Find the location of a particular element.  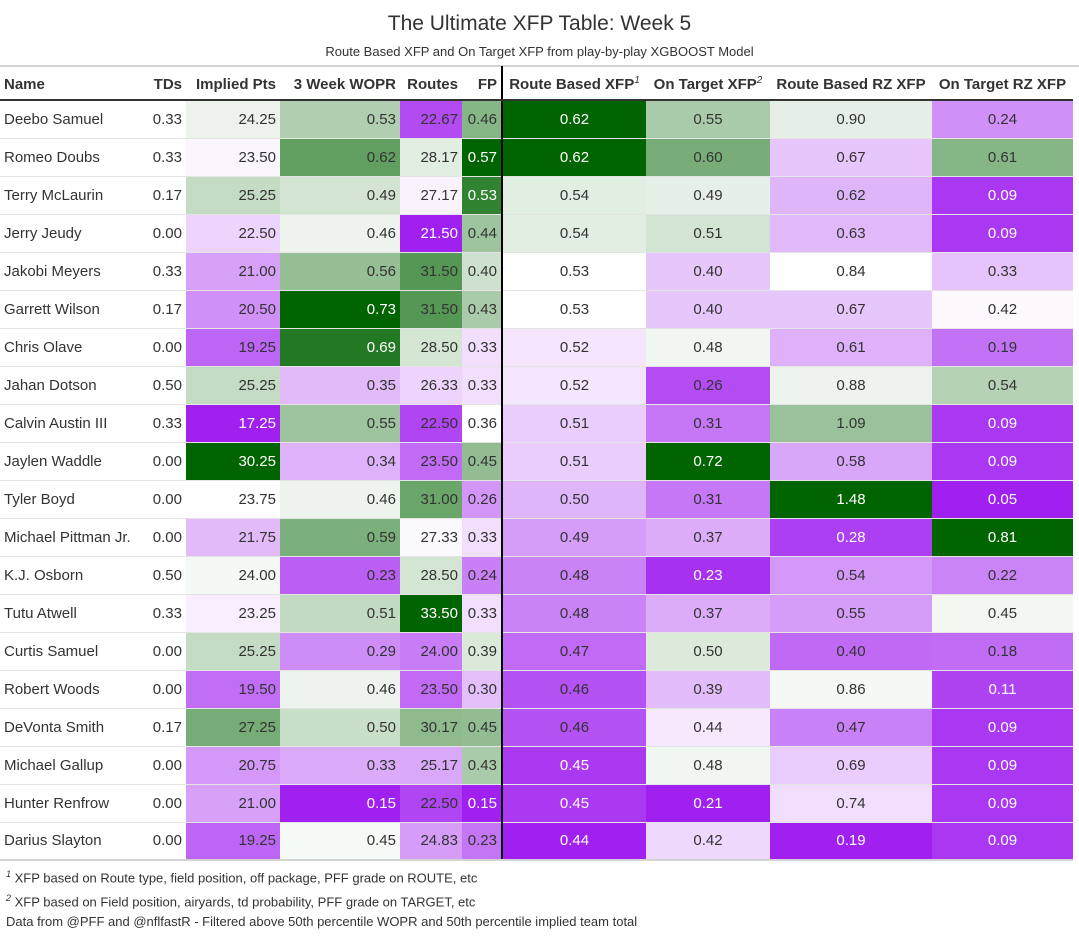

cell-name: Terry McLaurin is located at coordinates (73, 194).